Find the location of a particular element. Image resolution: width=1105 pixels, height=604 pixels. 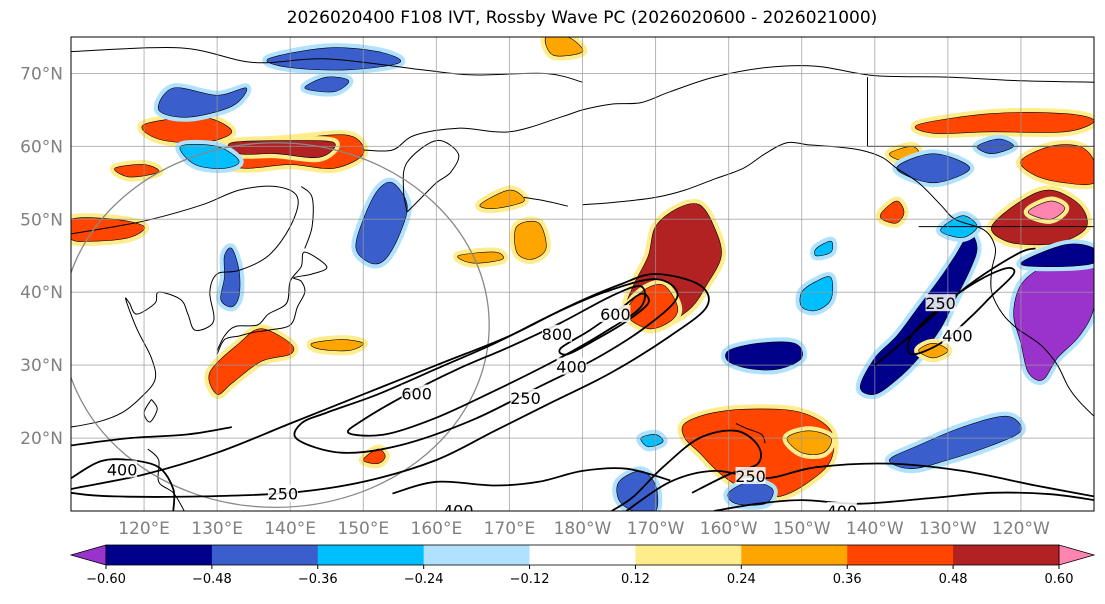

colorbar-tick-label: −0.48 is located at coordinates (212, 579).